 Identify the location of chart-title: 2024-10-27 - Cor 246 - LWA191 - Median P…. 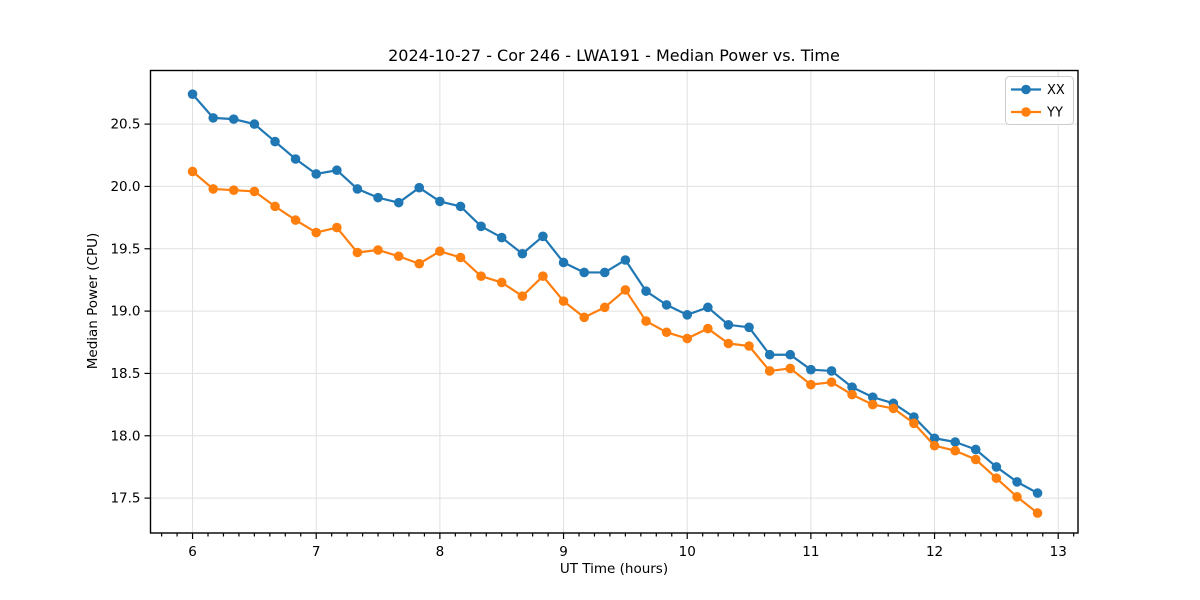
(614, 55).